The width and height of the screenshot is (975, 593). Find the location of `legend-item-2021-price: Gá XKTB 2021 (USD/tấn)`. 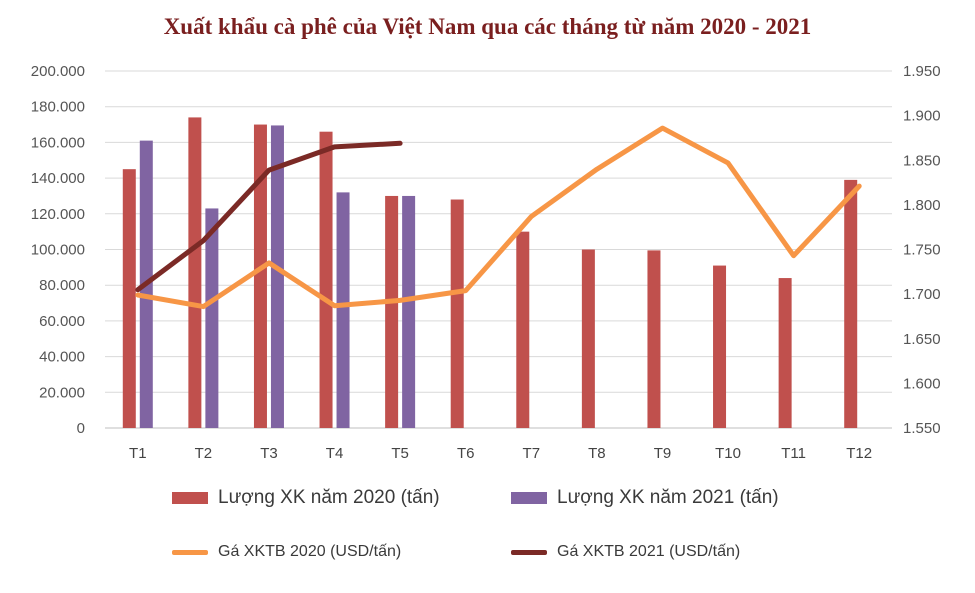

legend-item-2021-price: Gá XKTB 2021 (USD/tấn) is located at coordinates (625, 552).